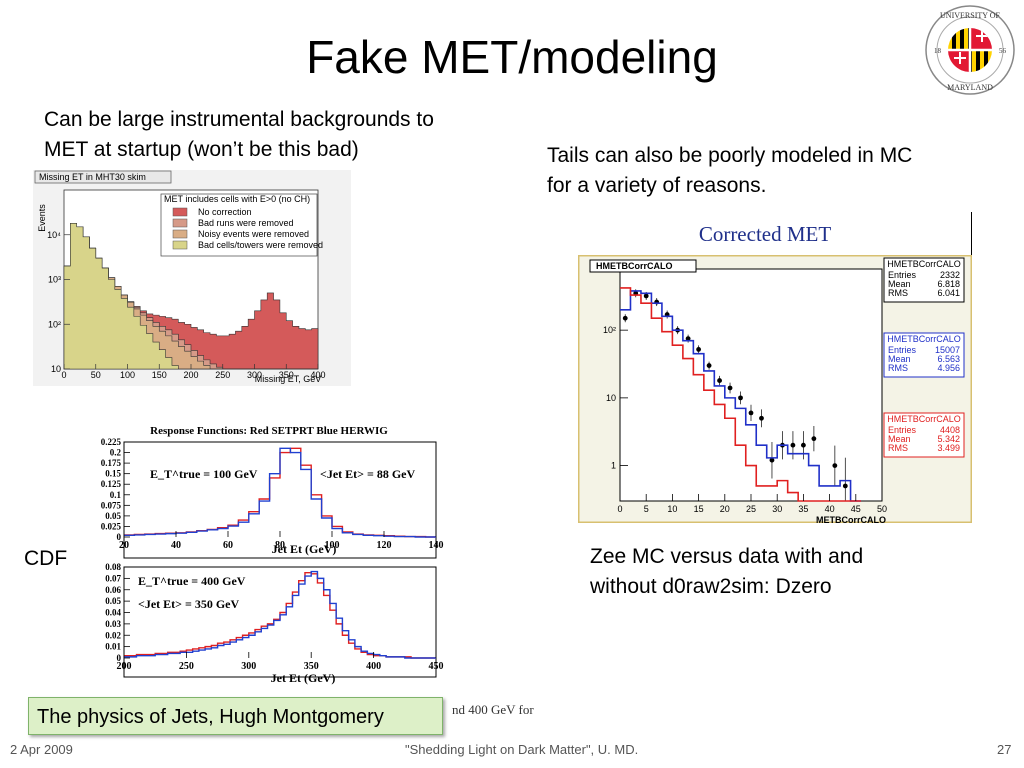  What do you see at coordinates (725, 509) in the screenshot?
I see `chart2-xtick-label: 20` at bounding box center [725, 509].